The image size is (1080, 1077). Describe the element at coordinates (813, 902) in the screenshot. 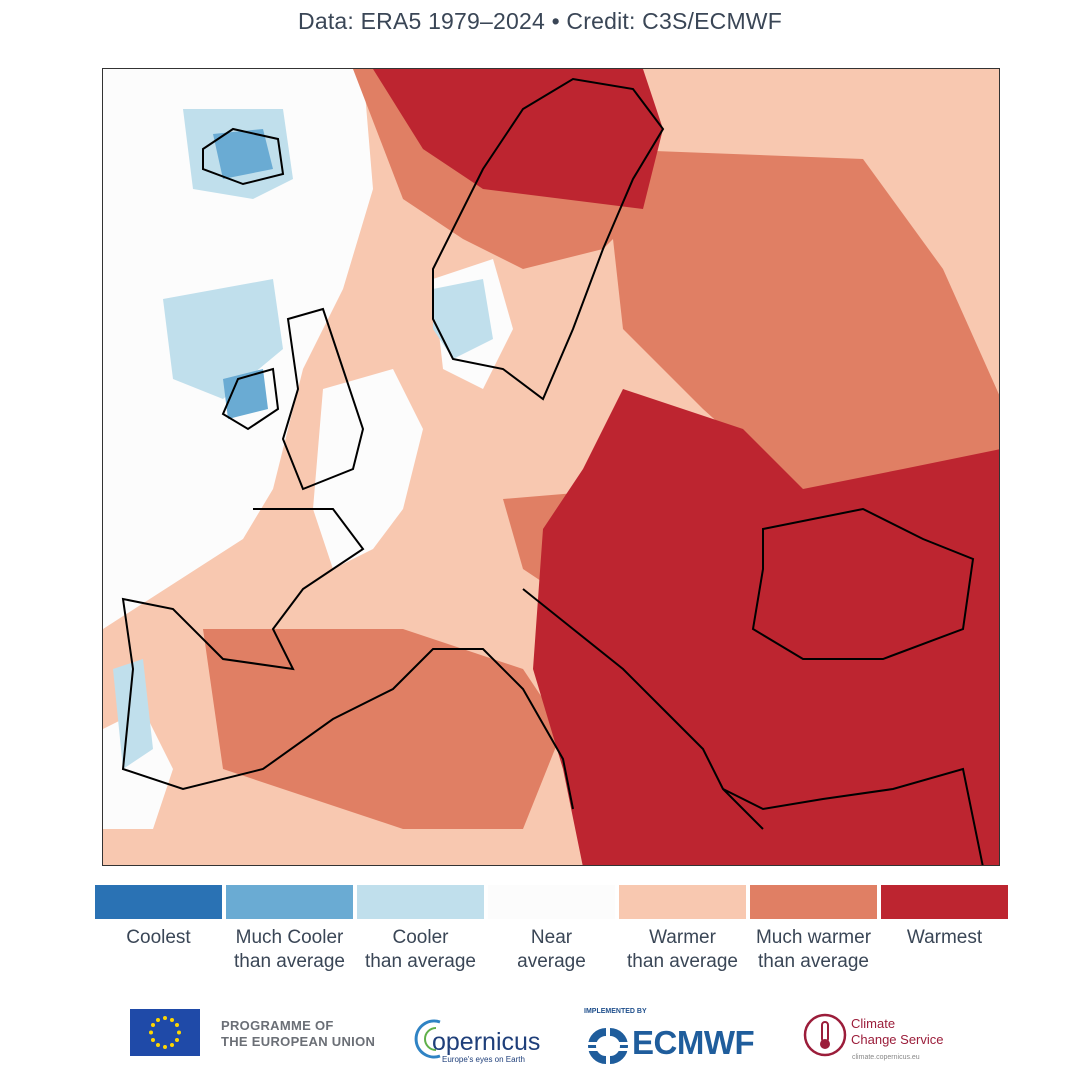

I see `legend-swatch-much-warmer` at that location.